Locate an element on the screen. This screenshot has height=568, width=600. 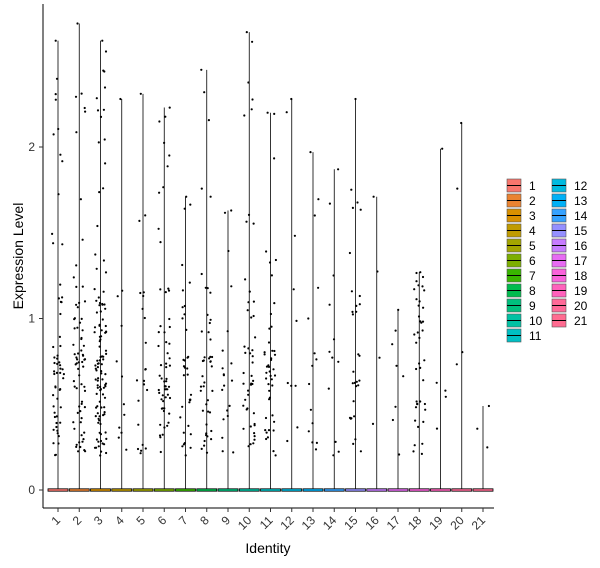
x-tick-label-14: 14 is located at coordinates (330, 523).